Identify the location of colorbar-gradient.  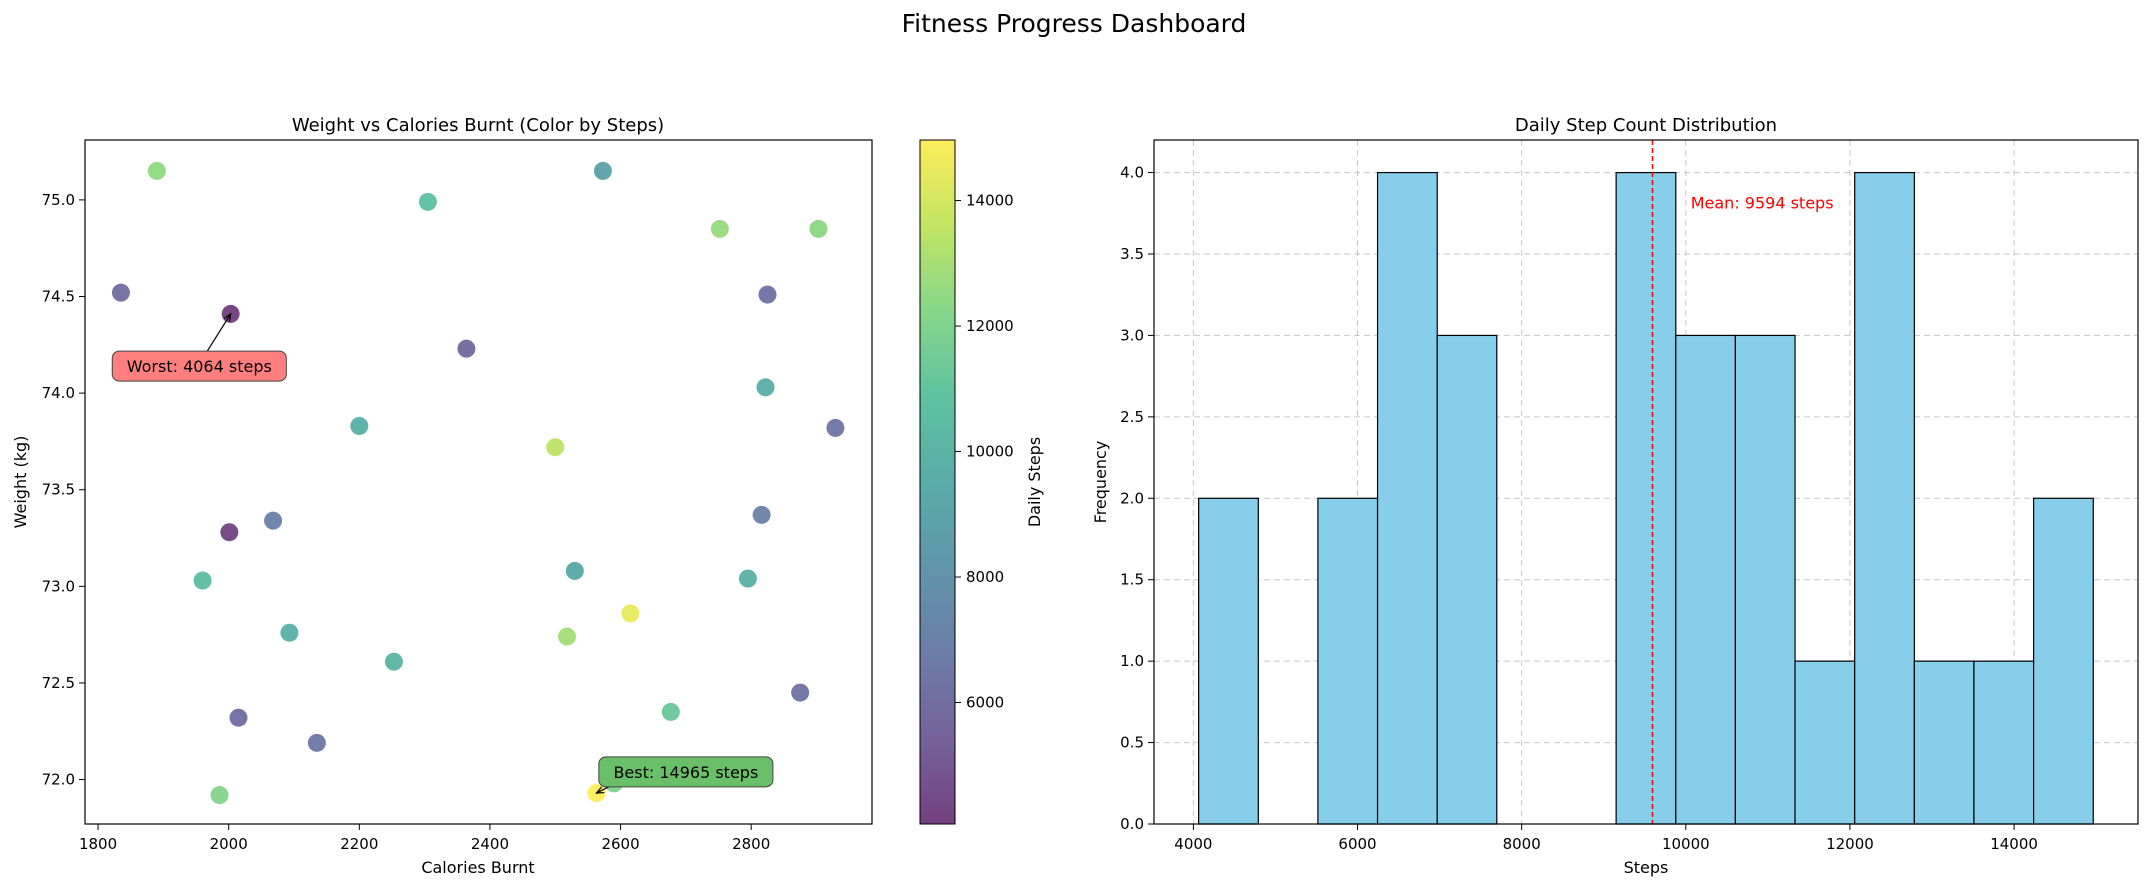
(937, 482).